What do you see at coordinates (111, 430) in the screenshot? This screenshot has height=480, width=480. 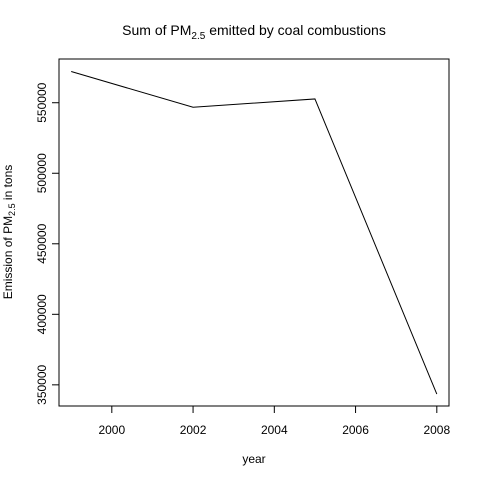 I see `x-tick-label: 2000` at bounding box center [111, 430].